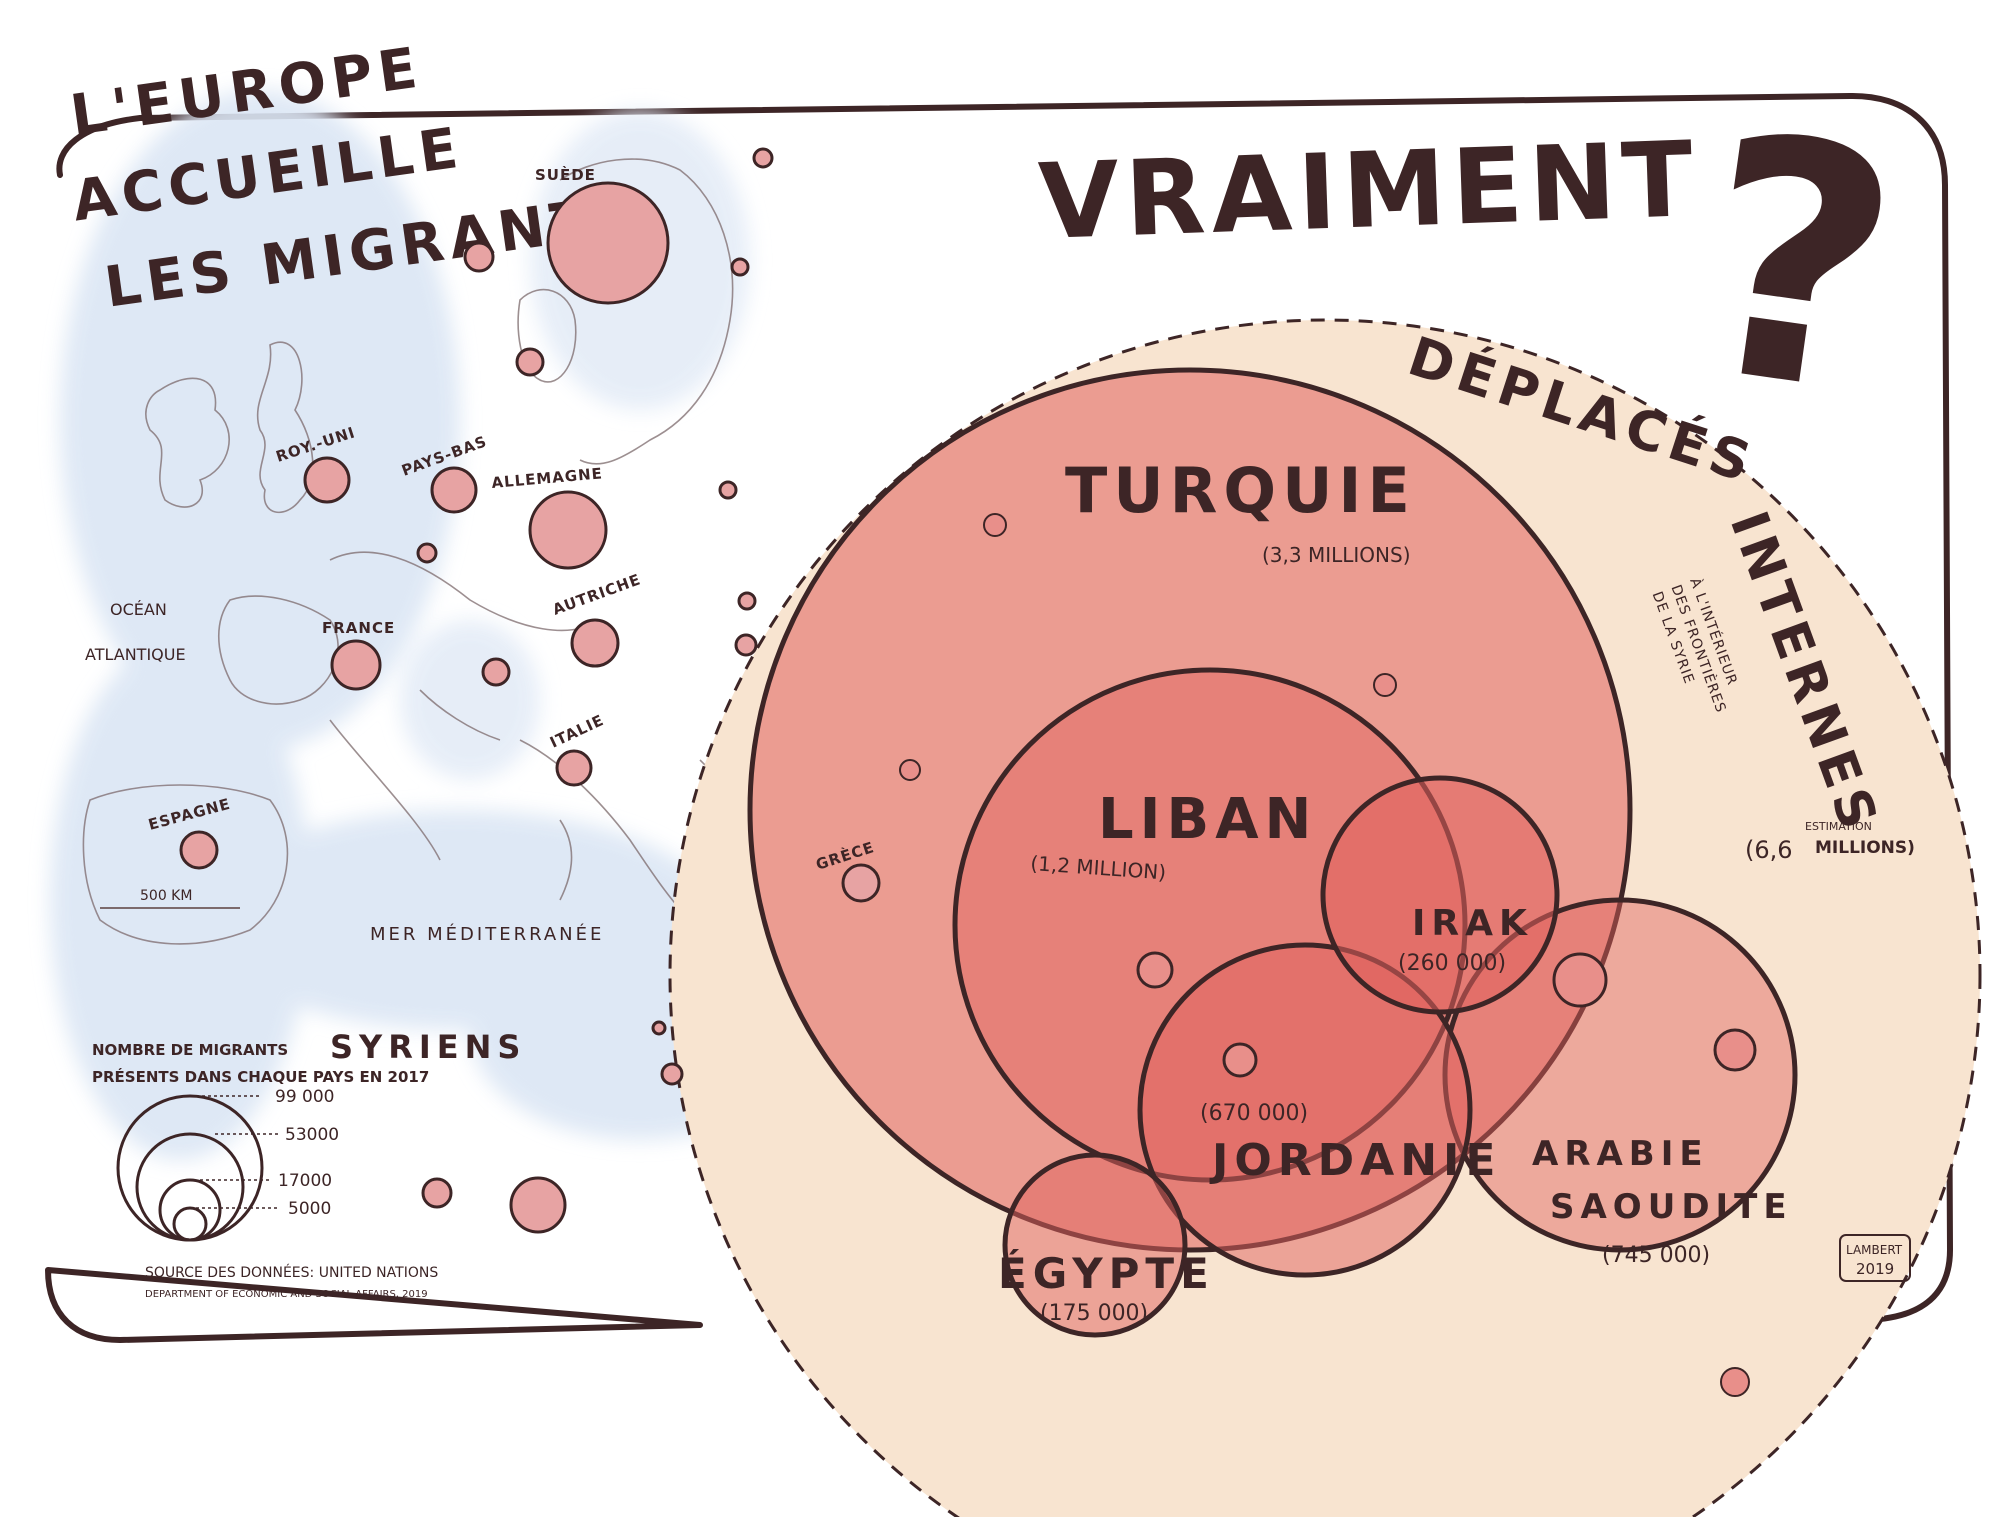 This screenshot has width=2000, height=1521. What do you see at coordinates (312, 1135) in the screenshot?
I see `legend-value-2: 53000` at bounding box center [312, 1135].